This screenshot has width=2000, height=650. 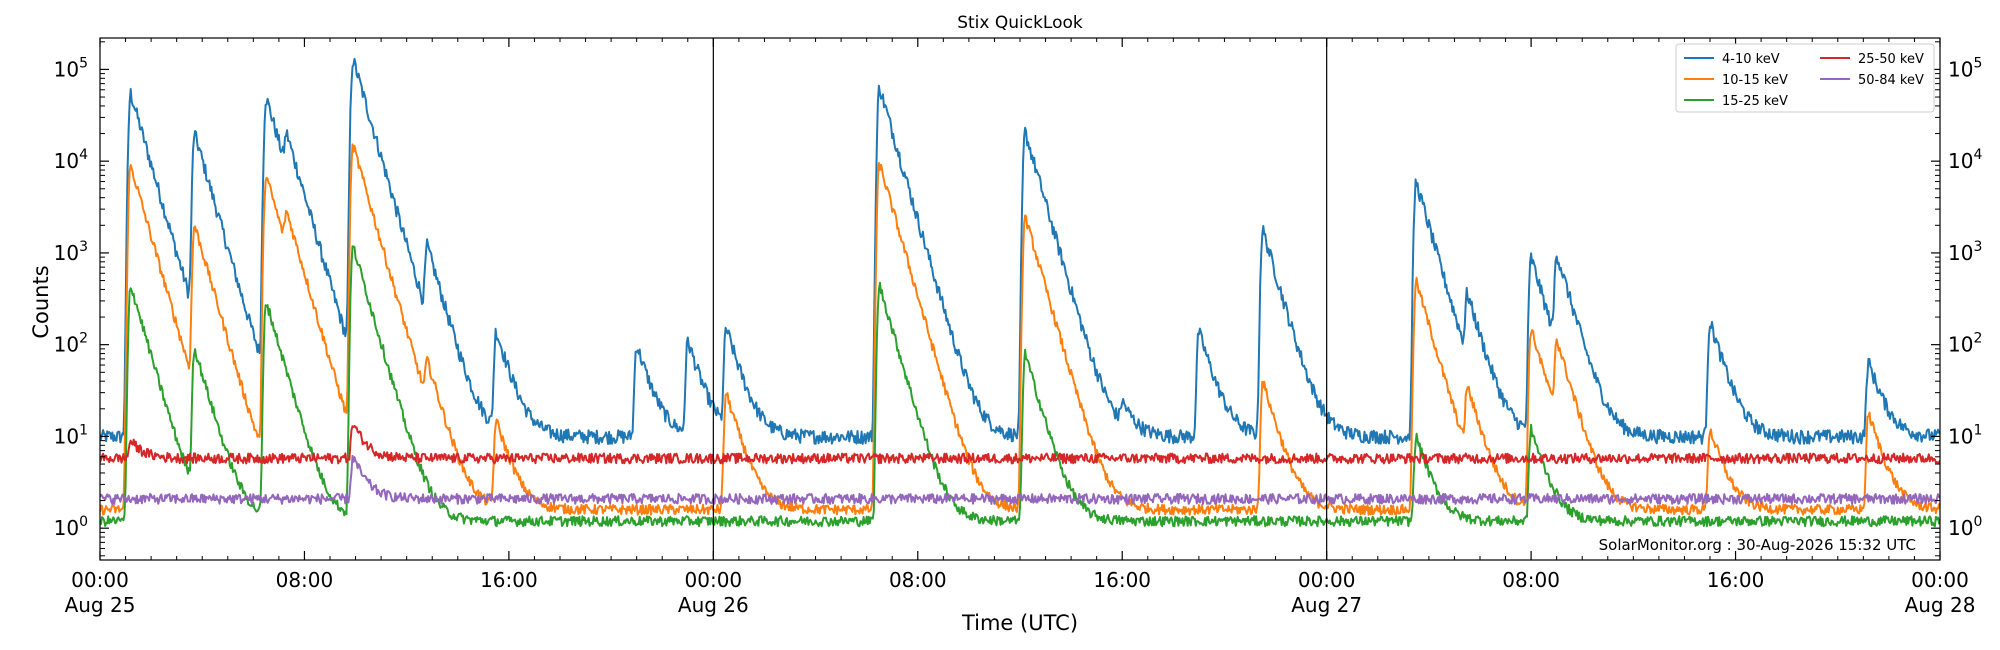 What do you see at coordinates (1965, 68) in the screenshot?
I see `y-tick-label-right: 10⁵` at bounding box center [1965, 68].